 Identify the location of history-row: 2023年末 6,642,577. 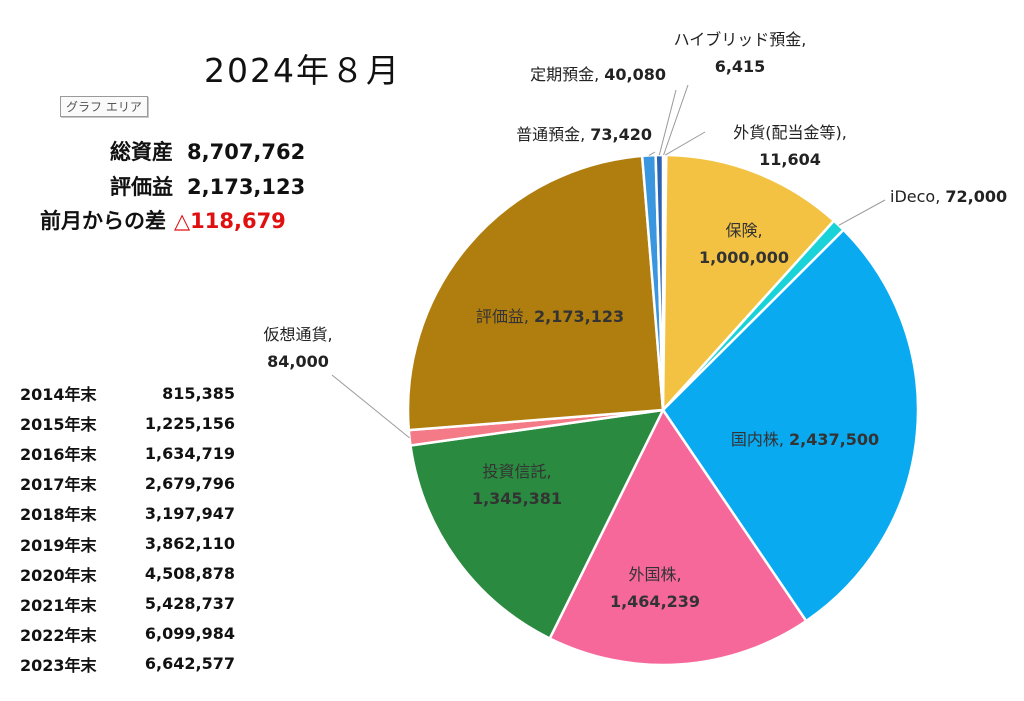
(127, 664).